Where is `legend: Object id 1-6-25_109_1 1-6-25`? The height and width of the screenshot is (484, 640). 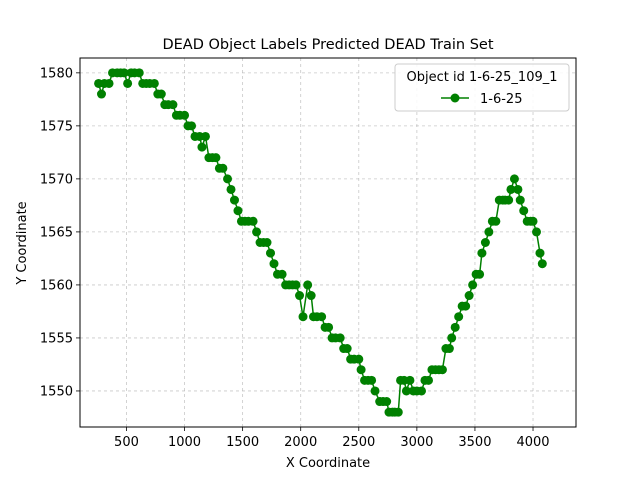
legend: Object id 1-6-25_109_1 1-6-25 is located at coordinates (482, 87).